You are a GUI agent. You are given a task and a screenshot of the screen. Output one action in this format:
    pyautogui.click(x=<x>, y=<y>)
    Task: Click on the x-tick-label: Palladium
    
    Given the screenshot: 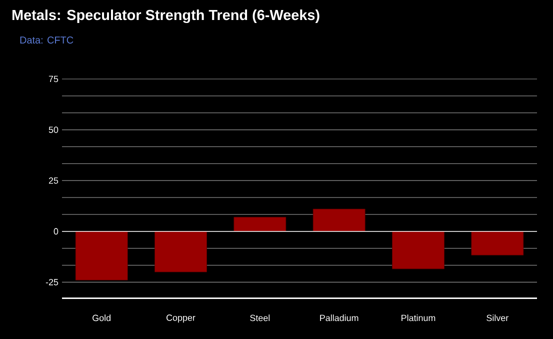 What is the action you would take?
    pyautogui.click(x=339, y=318)
    